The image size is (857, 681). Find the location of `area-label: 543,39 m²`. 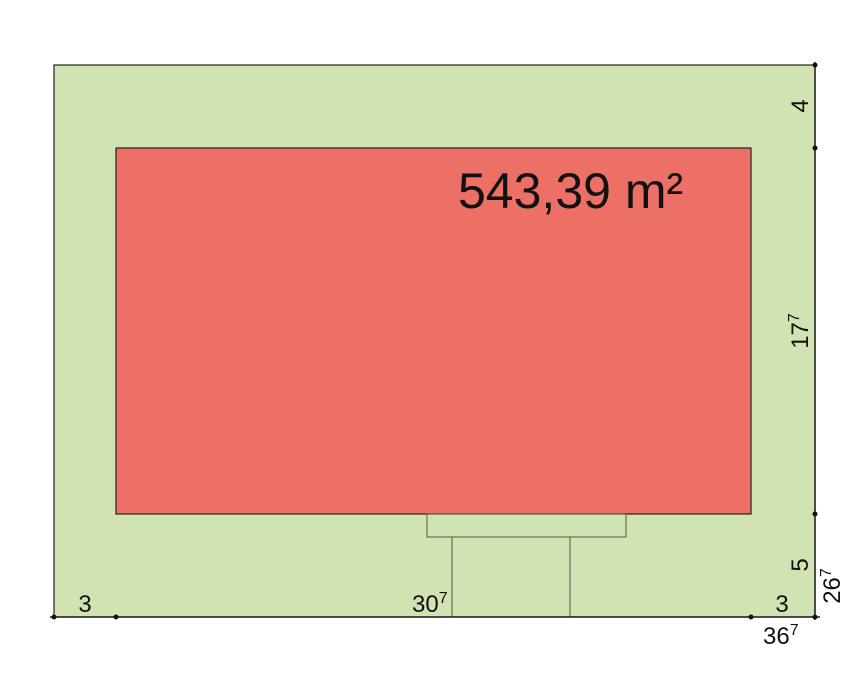

area-label: 543,39 m² is located at coordinates (570, 191).